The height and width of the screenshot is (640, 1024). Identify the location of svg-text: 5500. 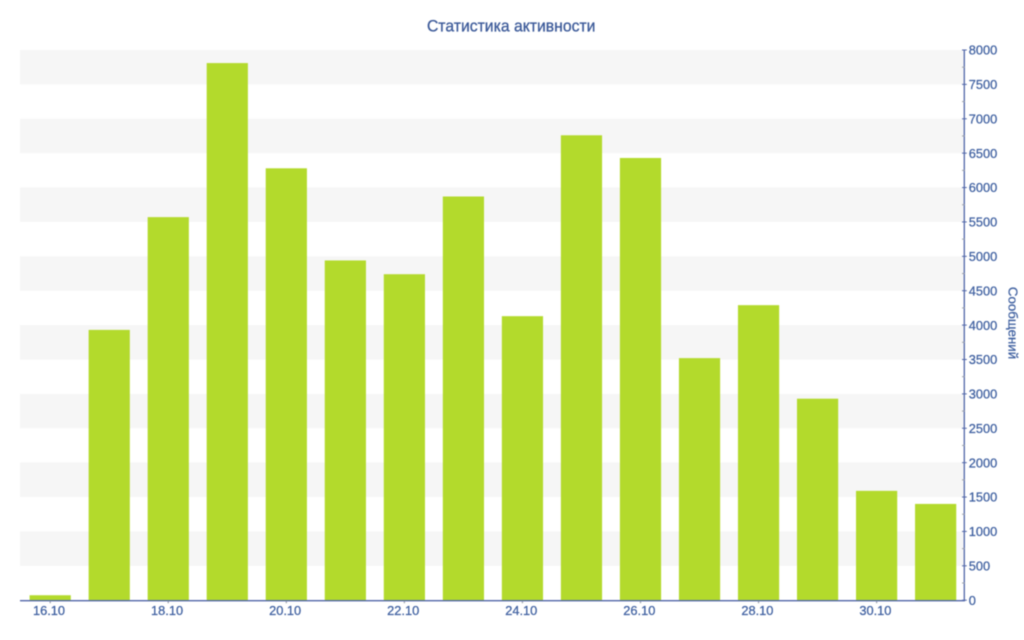
(983, 222).